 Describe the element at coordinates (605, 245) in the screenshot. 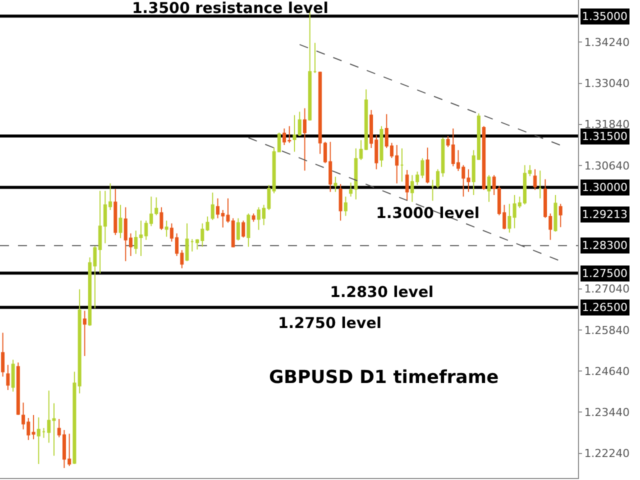

I see `ref-line-label: 1.28300` at that location.